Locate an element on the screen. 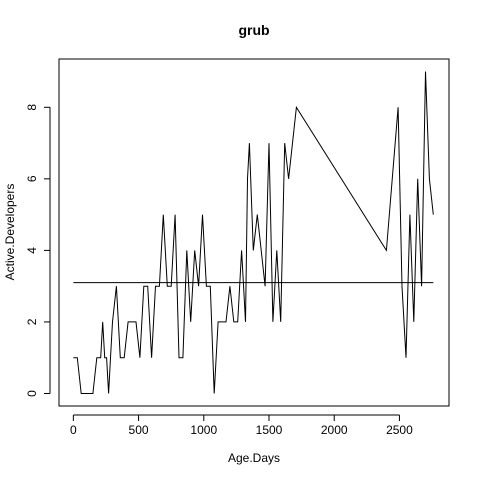  y-axis-label: Active.Developers is located at coordinates (10, 232).